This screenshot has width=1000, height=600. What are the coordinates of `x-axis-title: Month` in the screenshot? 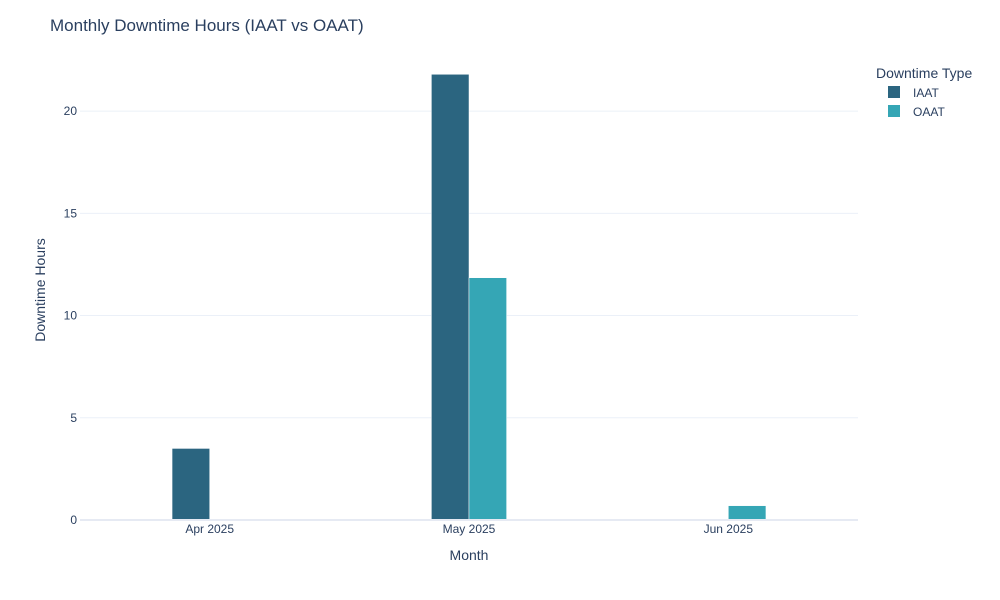 It's located at (469, 555).